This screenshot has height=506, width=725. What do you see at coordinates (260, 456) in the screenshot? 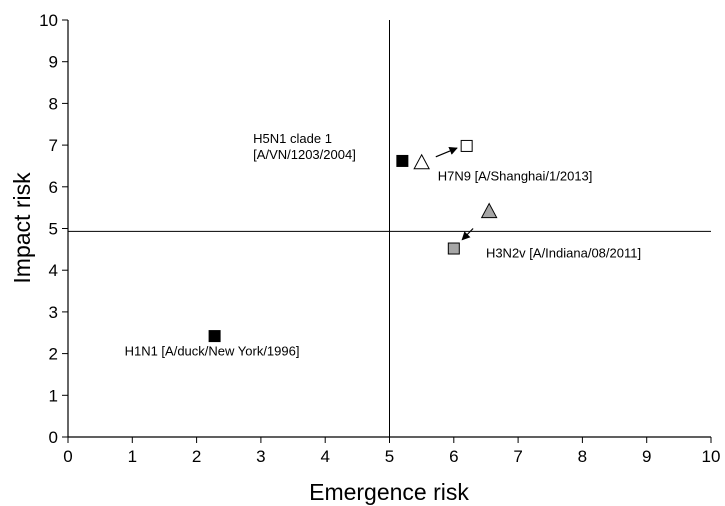
I see `x-tick-label: 3` at bounding box center [260, 456].